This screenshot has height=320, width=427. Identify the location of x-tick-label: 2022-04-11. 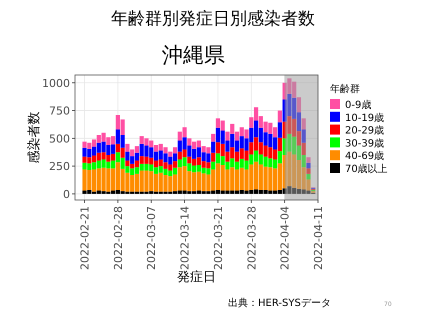
(318, 238).